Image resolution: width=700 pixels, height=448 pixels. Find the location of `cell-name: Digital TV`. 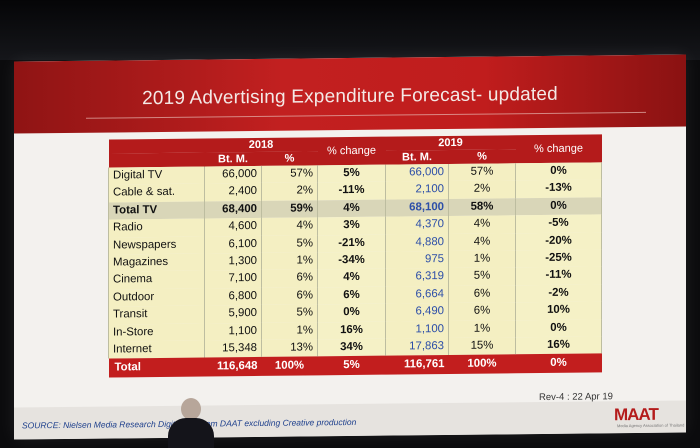

cell-name: Digital TV is located at coordinates (156, 175).